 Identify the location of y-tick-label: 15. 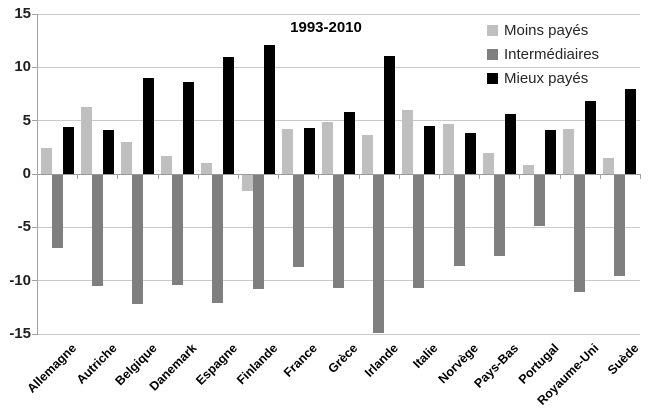
(22, 13).